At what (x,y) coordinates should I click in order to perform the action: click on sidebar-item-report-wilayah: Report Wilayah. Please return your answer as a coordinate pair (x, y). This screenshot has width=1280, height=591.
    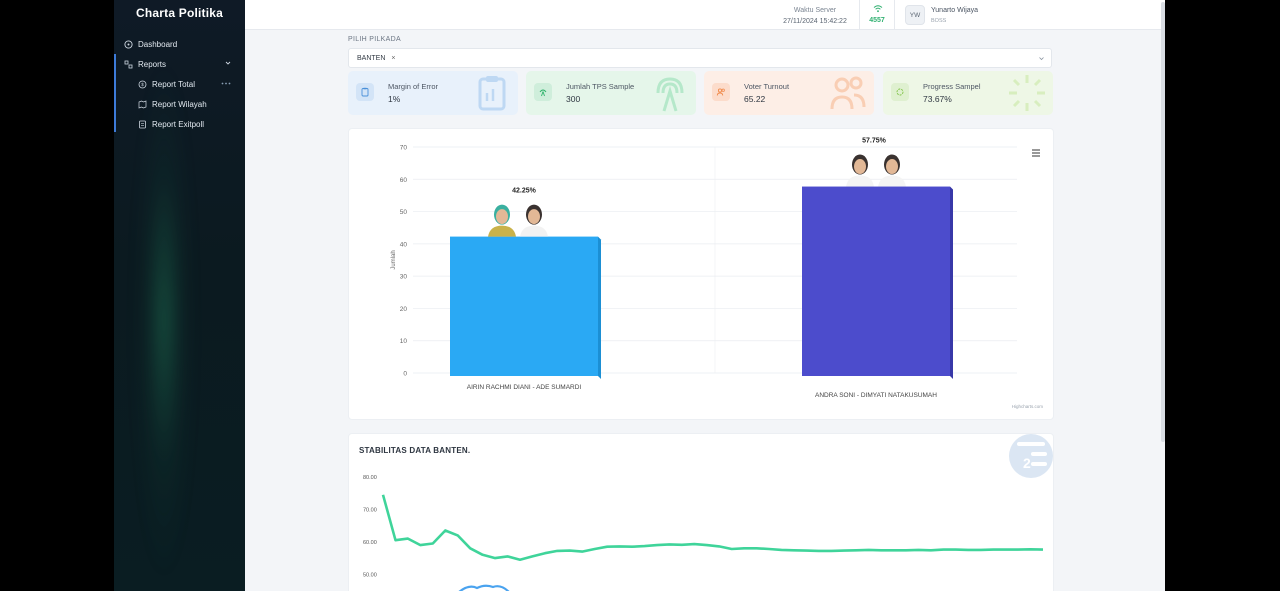
    Looking at the image, I should click on (179, 104).